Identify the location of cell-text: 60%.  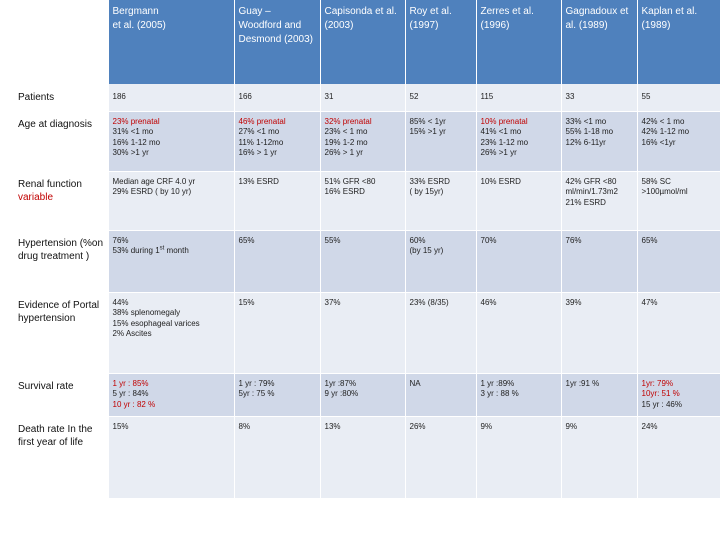
(417, 240).